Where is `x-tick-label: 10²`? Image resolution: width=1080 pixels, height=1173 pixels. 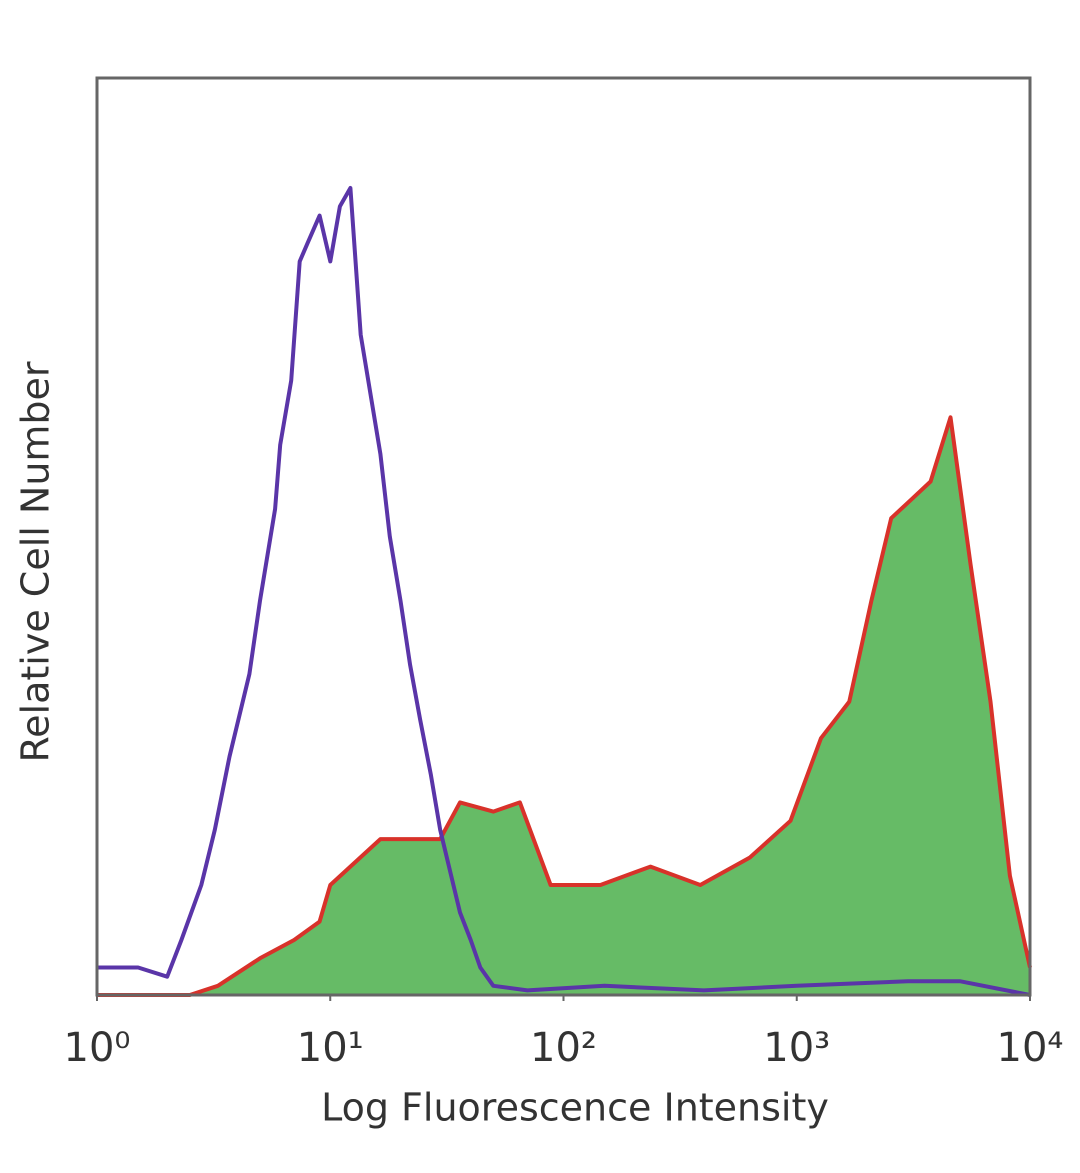
x-tick-label: 10² is located at coordinates (563, 1048).